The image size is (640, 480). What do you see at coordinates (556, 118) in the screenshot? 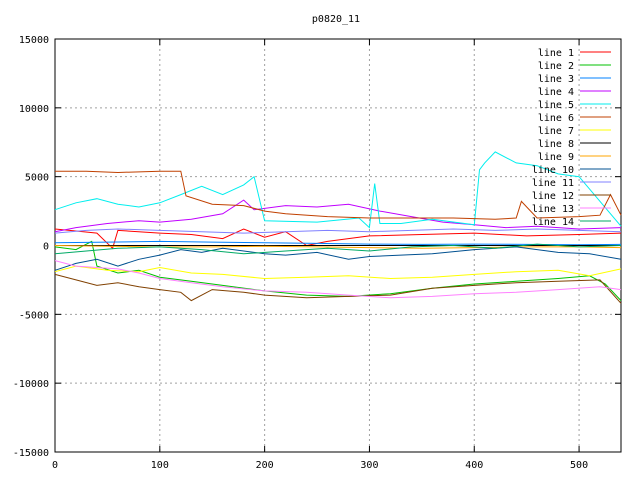
I see `legend-label: line 6` at bounding box center [556, 118].